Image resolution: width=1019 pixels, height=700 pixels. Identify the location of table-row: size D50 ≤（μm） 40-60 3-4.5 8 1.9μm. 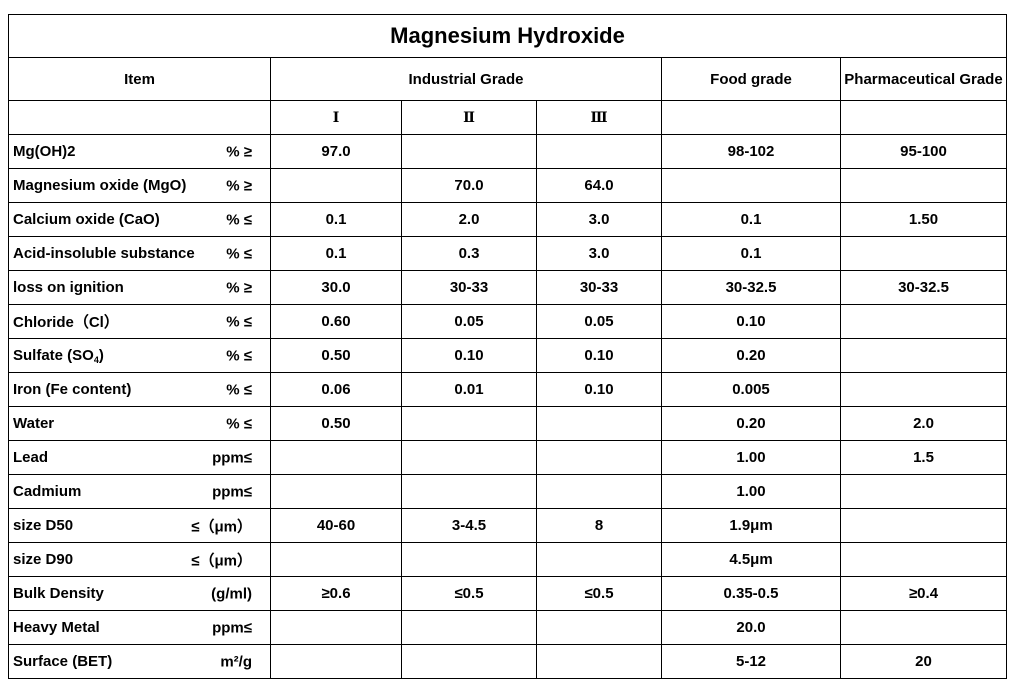
(507, 525).